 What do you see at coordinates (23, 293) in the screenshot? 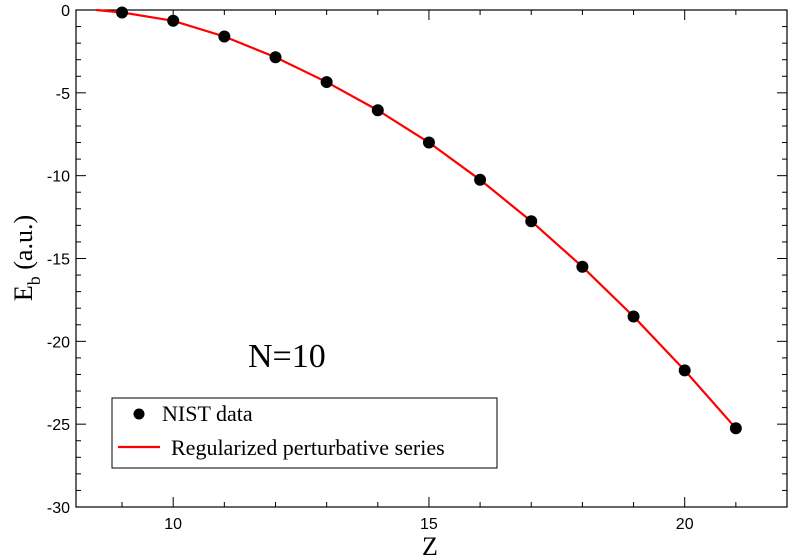
I see `y-axis-title-main: E` at bounding box center [23, 293].